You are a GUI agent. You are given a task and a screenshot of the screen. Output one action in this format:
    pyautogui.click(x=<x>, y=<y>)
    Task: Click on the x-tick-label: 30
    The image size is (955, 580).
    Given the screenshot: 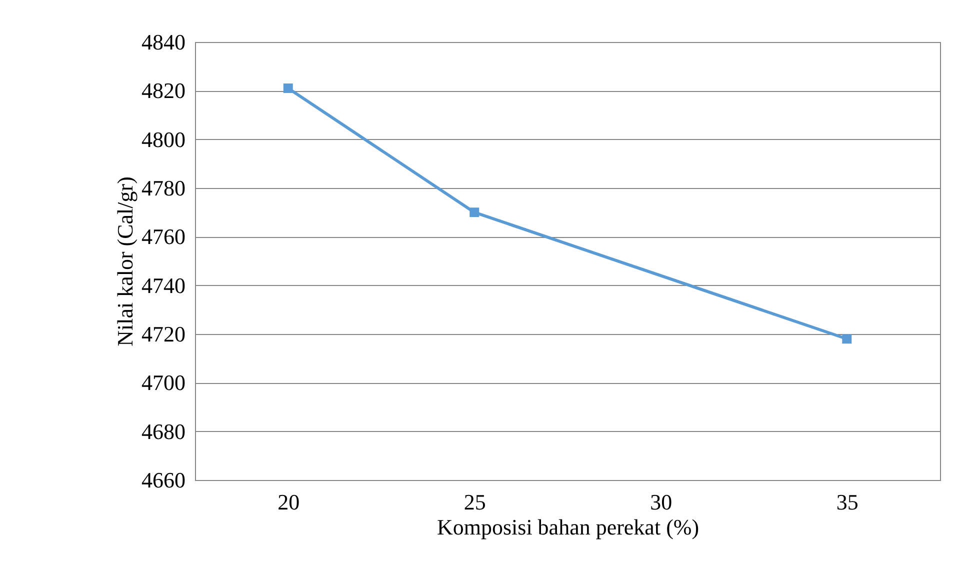 What is the action you would take?
    pyautogui.click(x=661, y=502)
    